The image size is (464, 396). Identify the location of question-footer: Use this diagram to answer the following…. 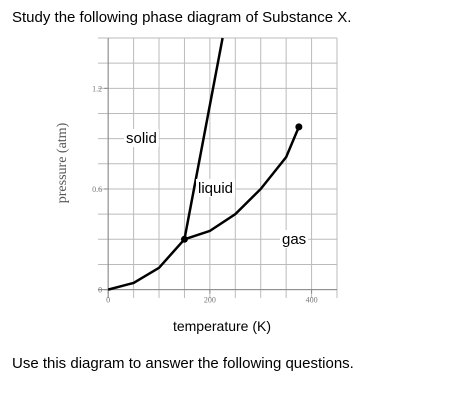
(183, 363).